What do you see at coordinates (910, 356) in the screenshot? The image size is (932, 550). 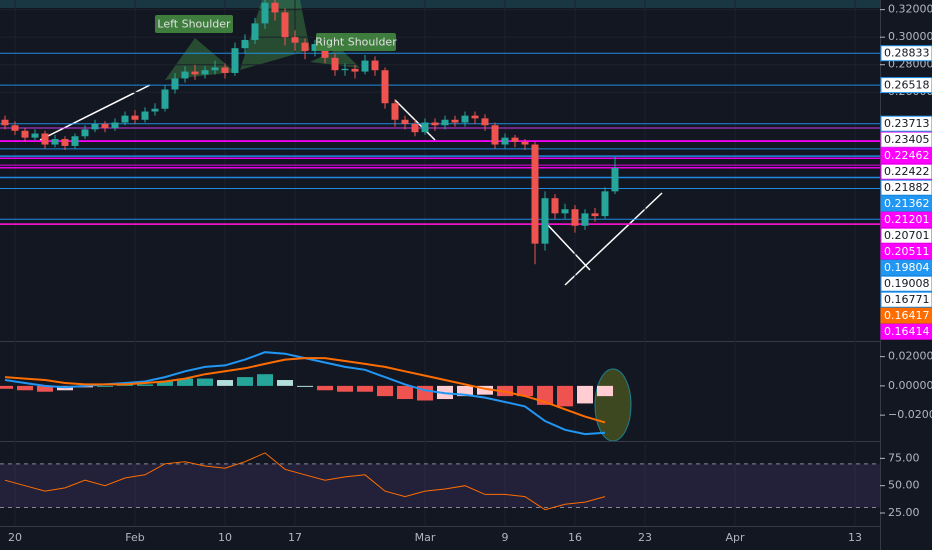 I see `macd-tick-label: 0.02000` at bounding box center [910, 356].